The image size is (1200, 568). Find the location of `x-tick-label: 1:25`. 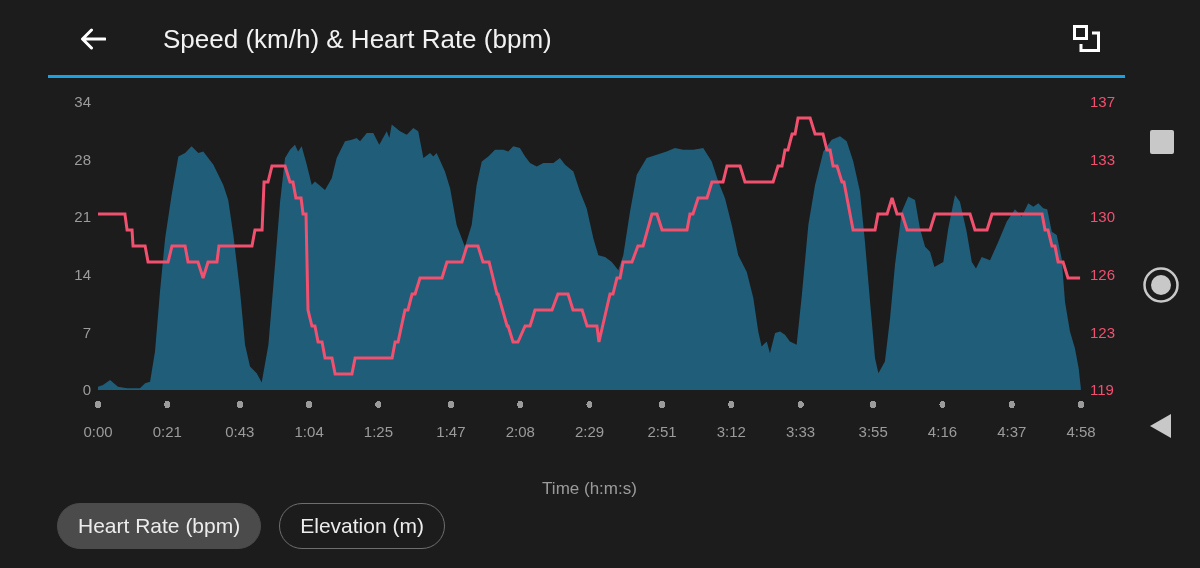

x-tick-label: 1:25 is located at coordinates (378, 431).